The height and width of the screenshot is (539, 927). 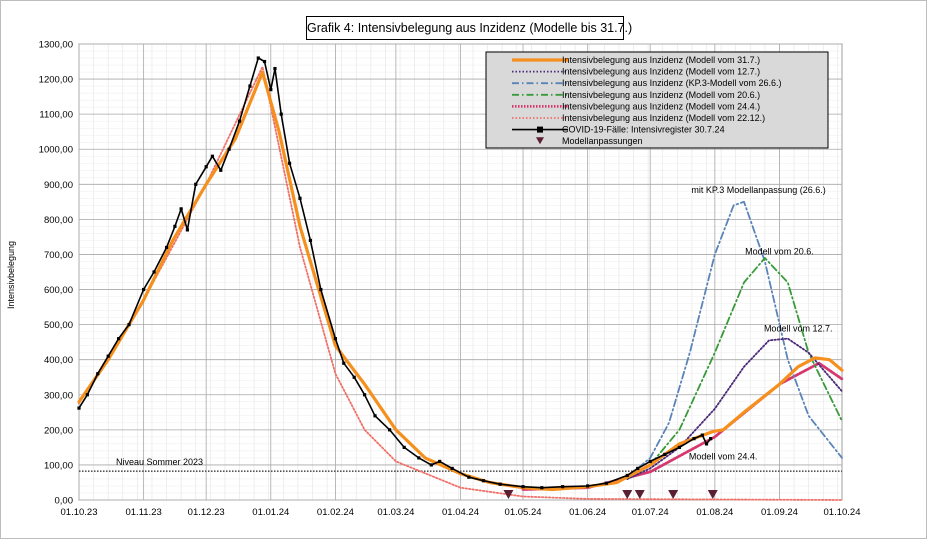 What do you see at coordinates (206, 512) in the screenshot?
I see `x-tick-label: 01.12.23` at bounding box center [206, 512].